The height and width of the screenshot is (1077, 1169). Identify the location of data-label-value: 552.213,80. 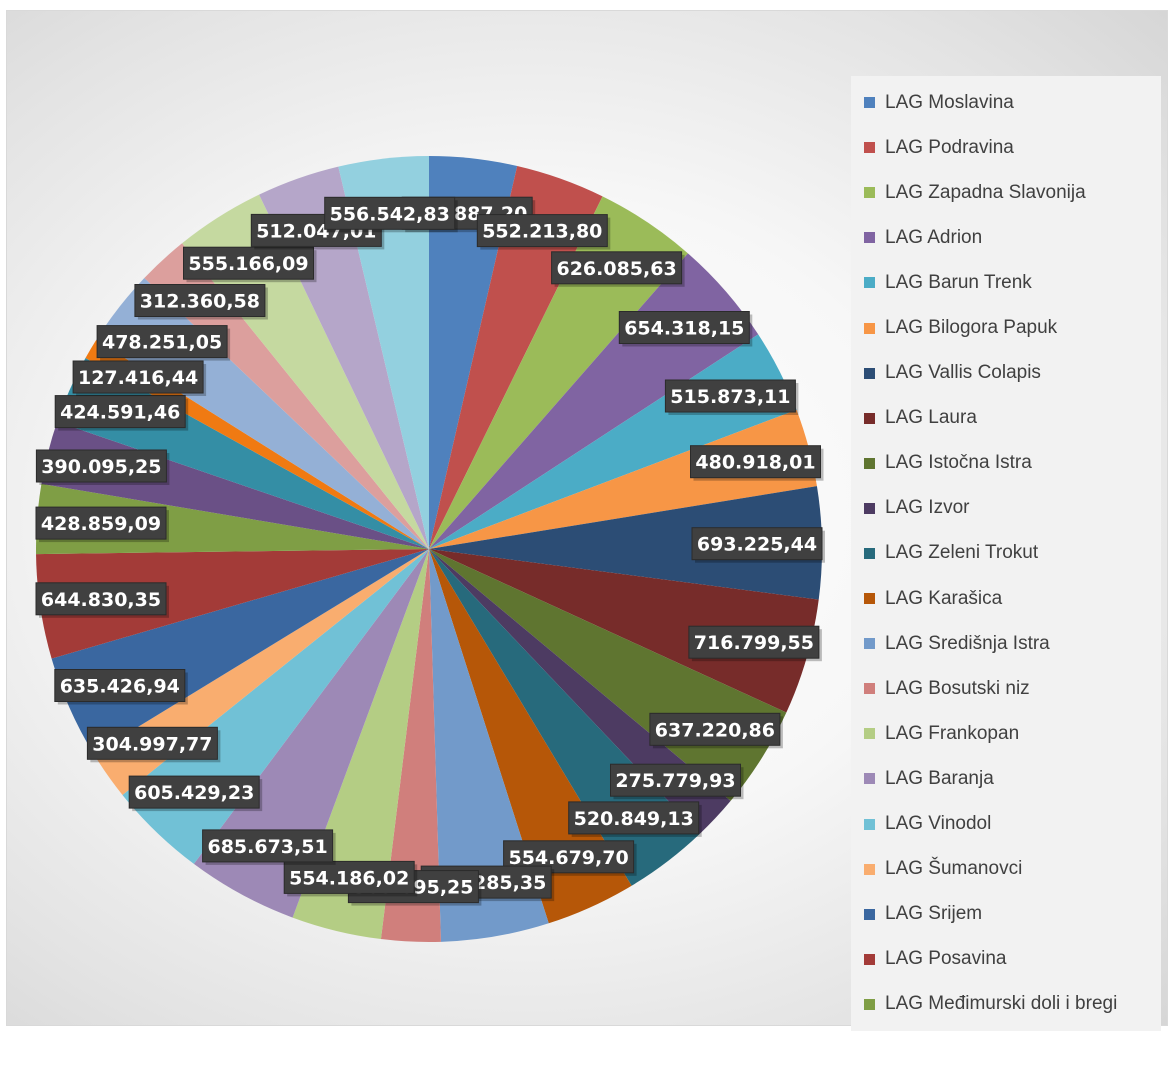
(542, 232).